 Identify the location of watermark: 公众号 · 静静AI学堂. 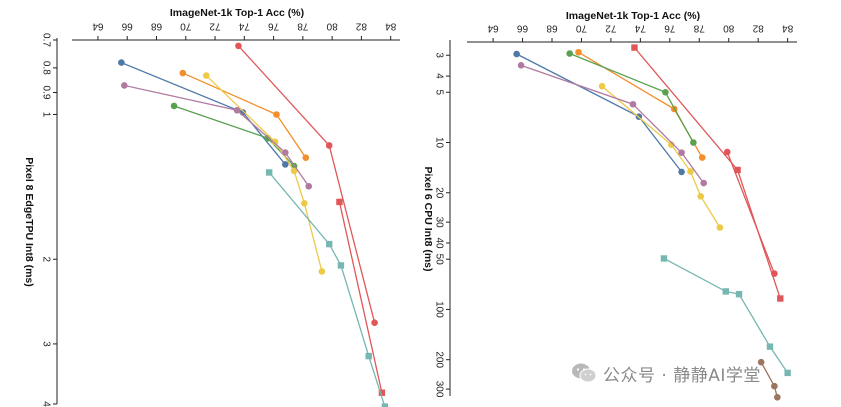
(666, 373).